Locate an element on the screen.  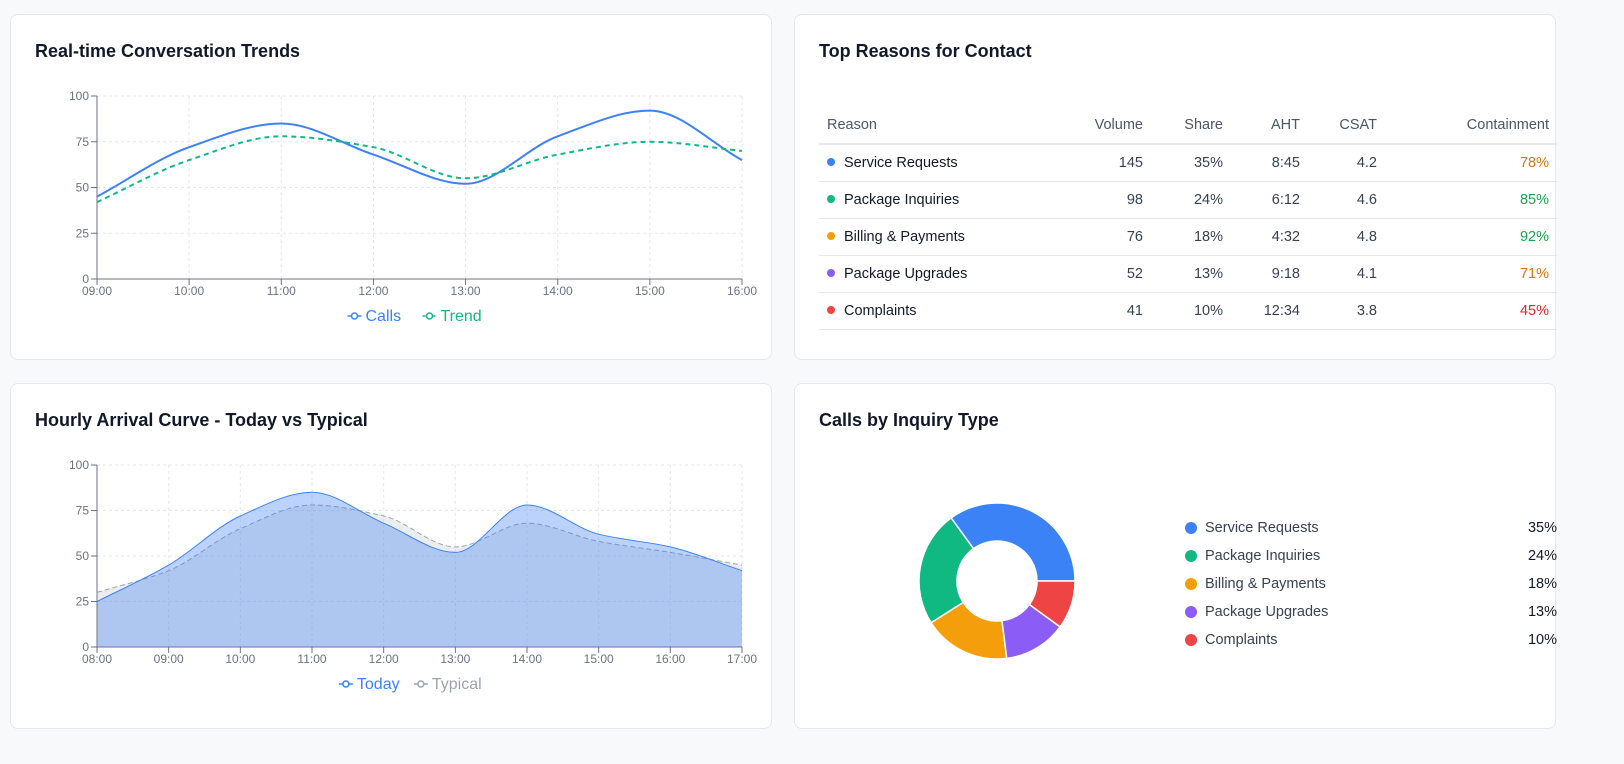
legend-label: Service Requests is located at coordinates (1262, 528).